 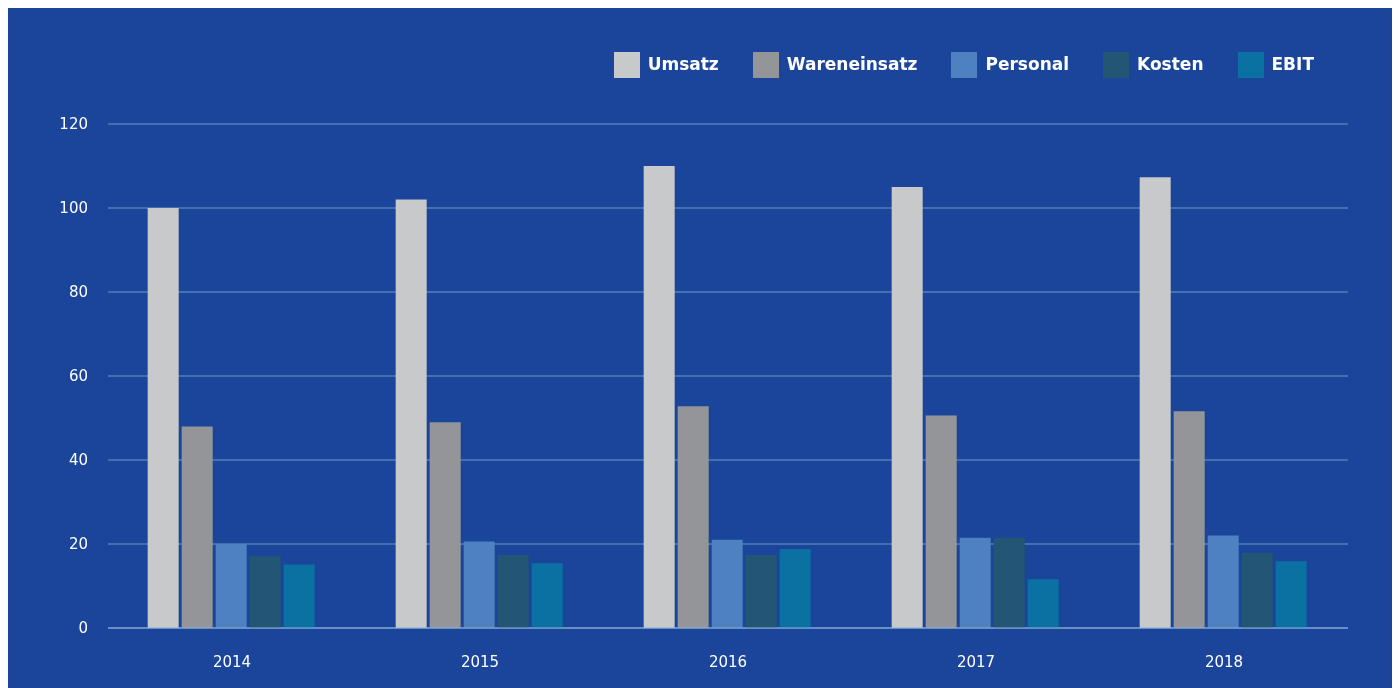 I want to click on y-tick-label: 0, so click(x=83, y=628).